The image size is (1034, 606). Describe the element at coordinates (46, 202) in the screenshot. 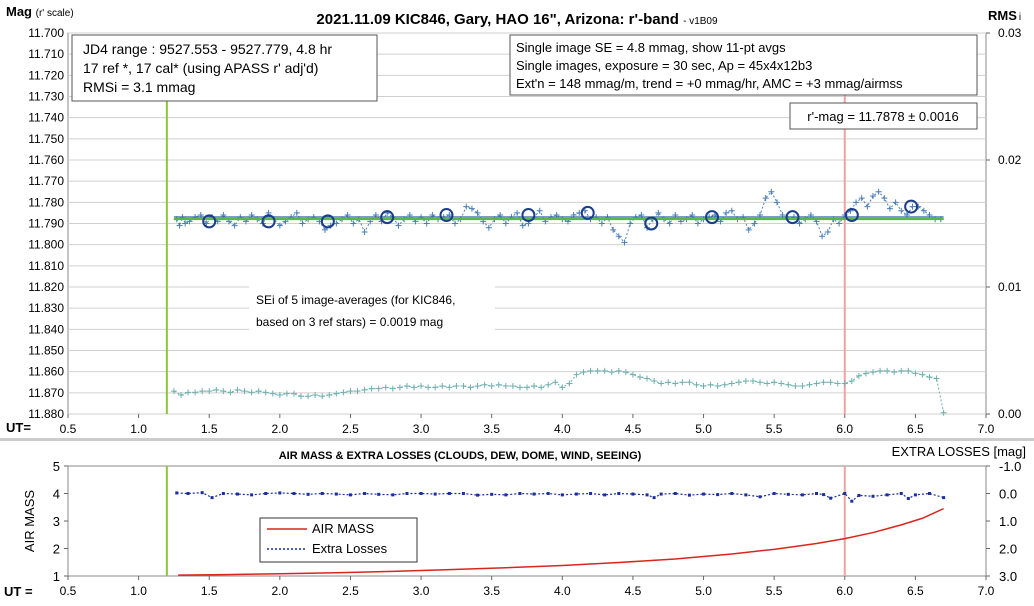

I see `main-y-tick-label: 11.780` at that location.